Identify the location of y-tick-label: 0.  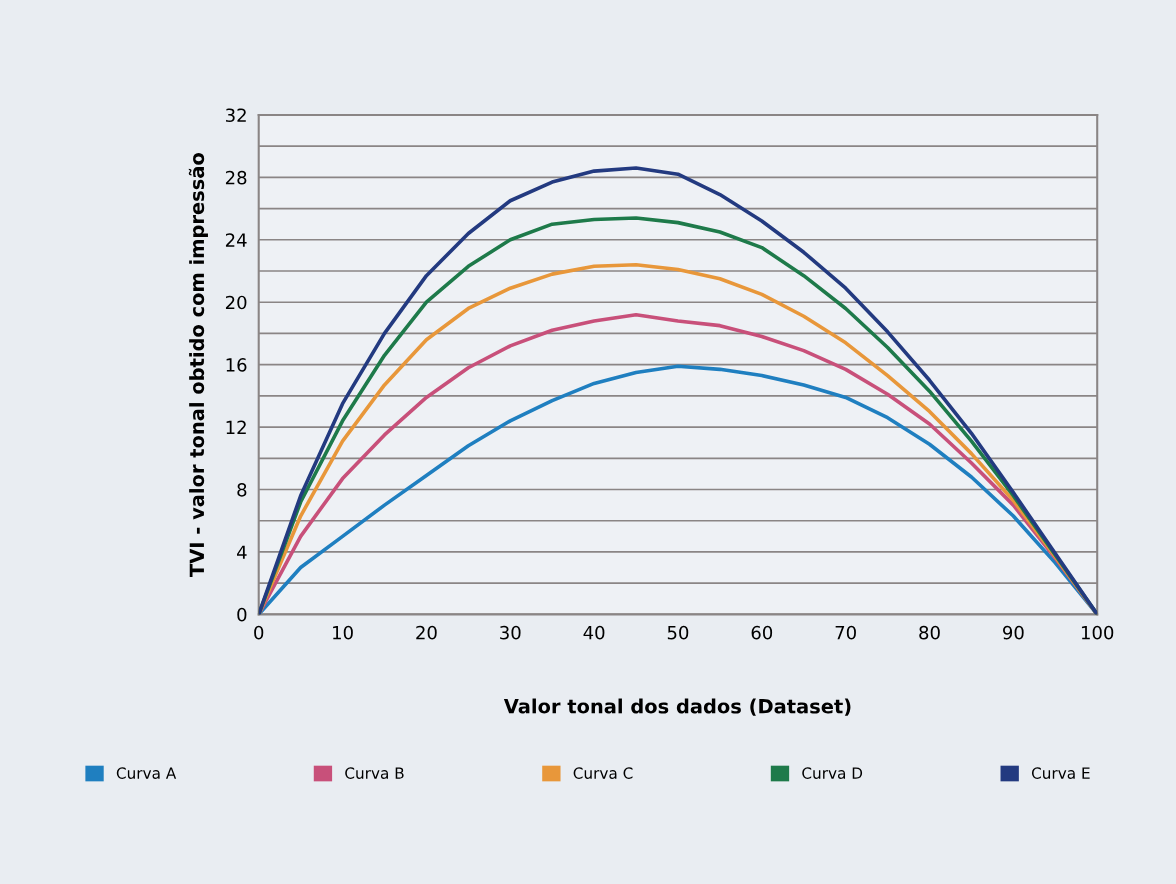
(242, 614).